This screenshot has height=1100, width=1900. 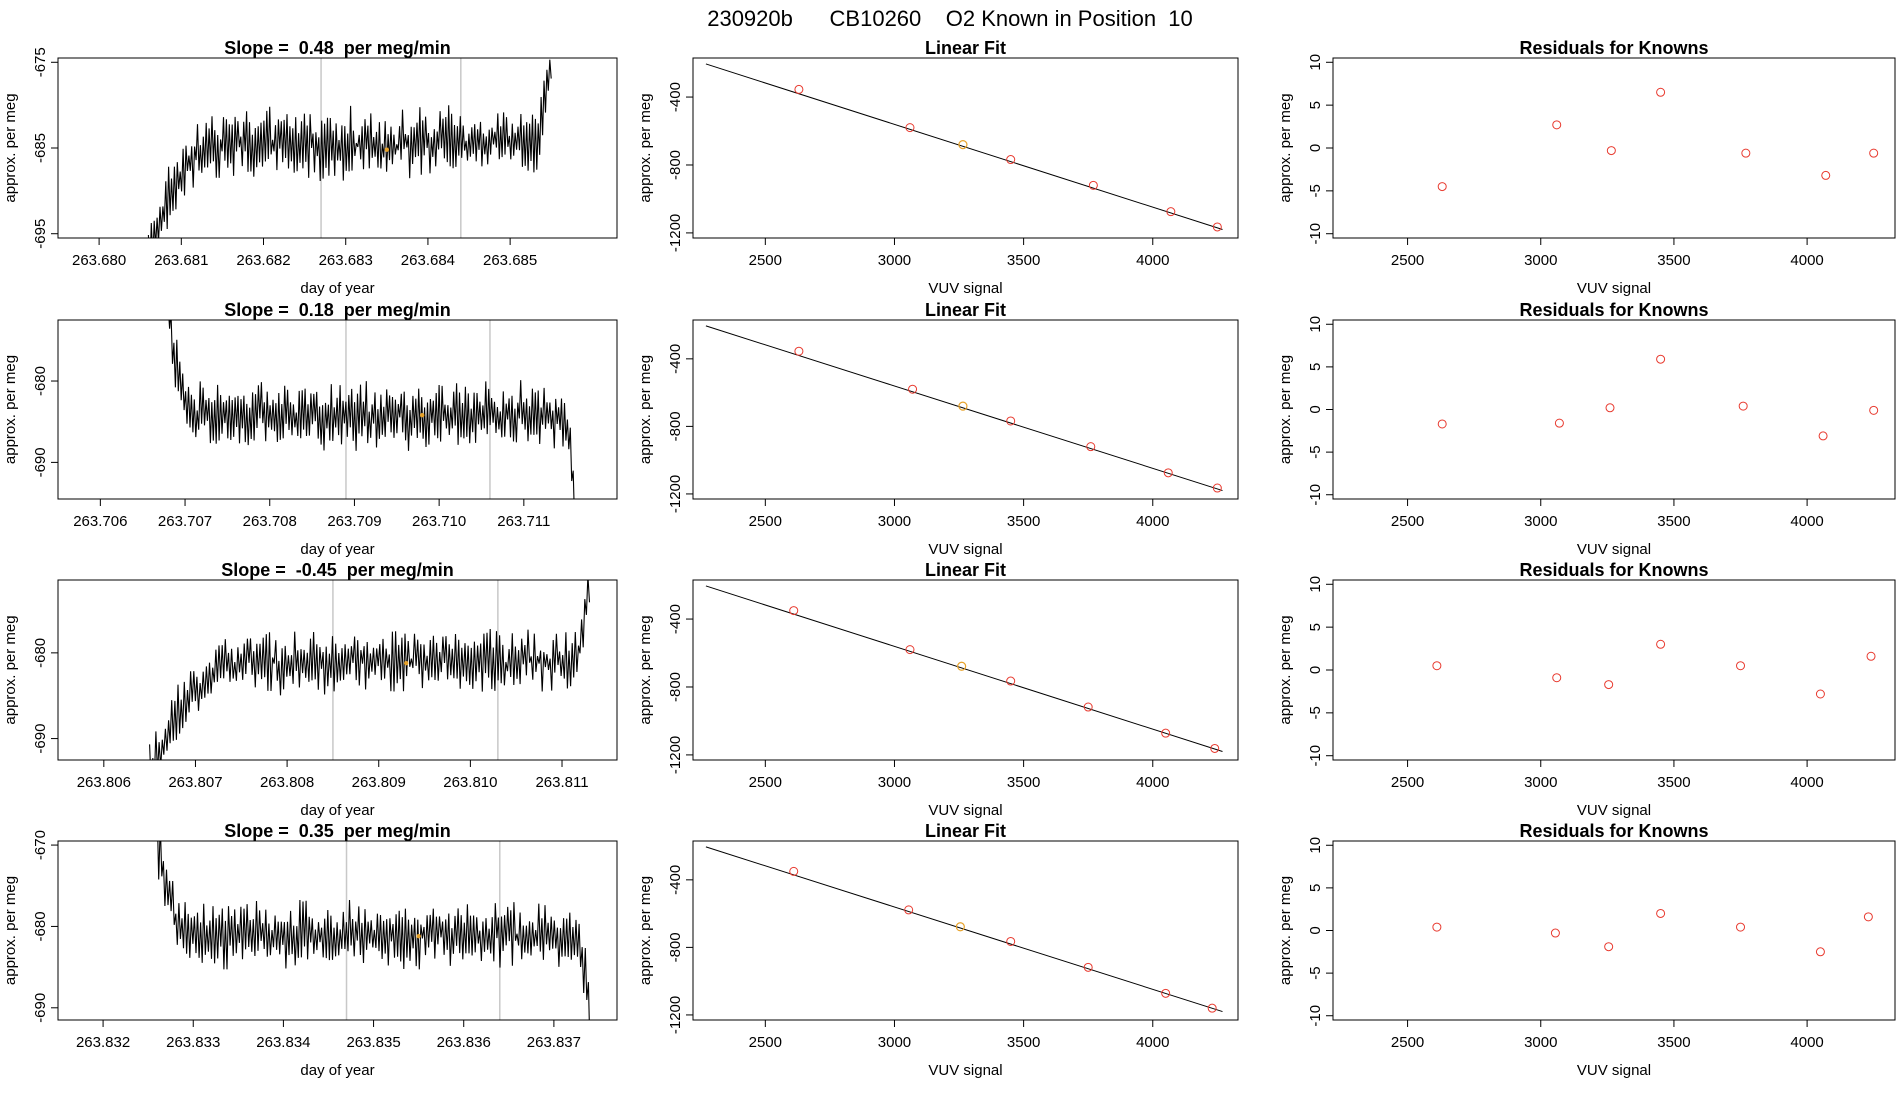 What do you see at coordinates (346, 260) in the screenshot?
I see `x-tick-label: 263.683` at bounding box center [346, 260].